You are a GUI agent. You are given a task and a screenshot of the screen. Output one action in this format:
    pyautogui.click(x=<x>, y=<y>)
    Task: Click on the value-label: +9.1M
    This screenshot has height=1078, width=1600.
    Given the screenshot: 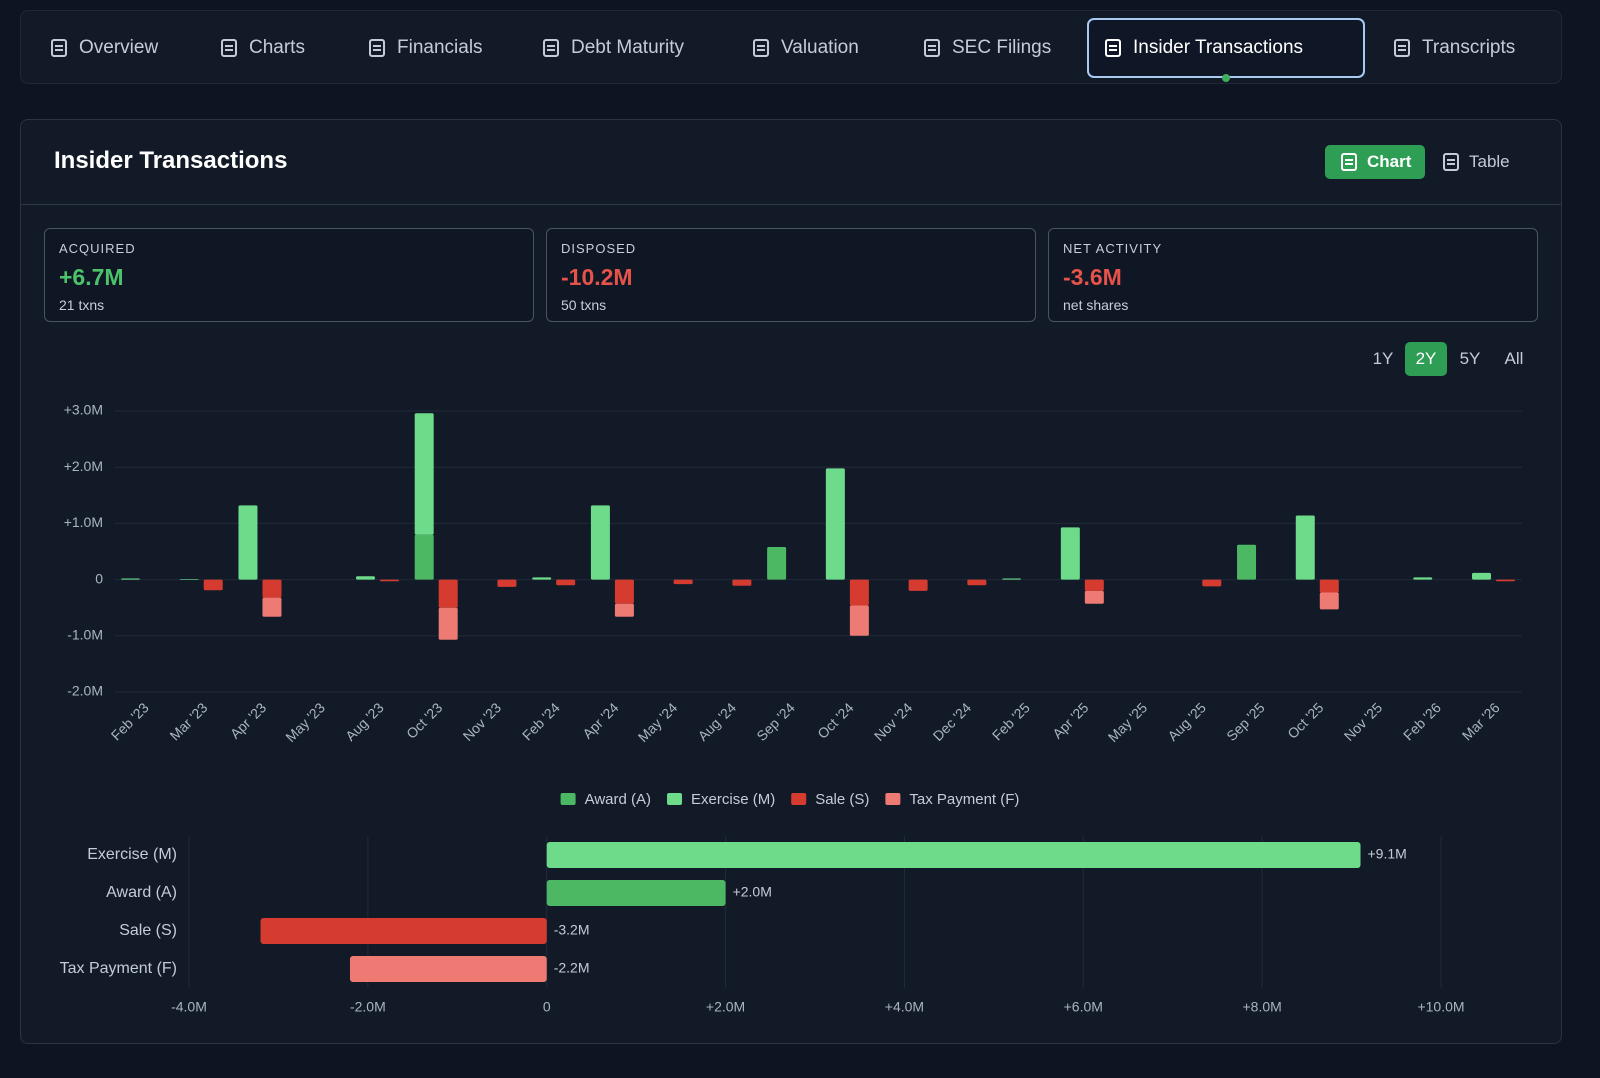 What is the action you would take?
    pyautogui.click(x=1387, y=854)
    